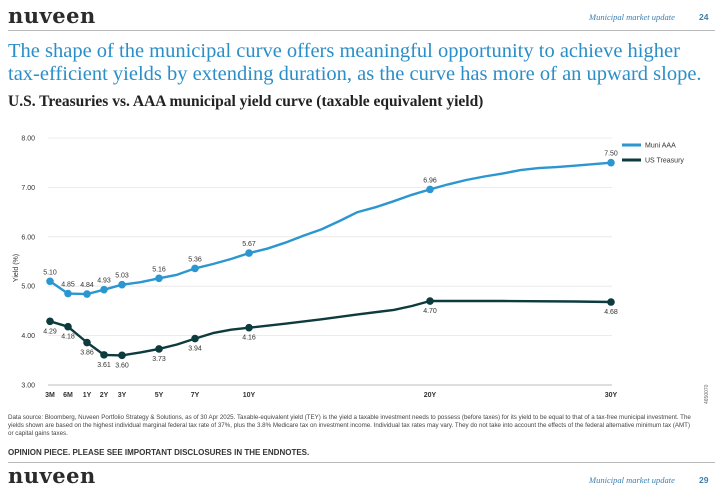 Image resolution: width=721 pixels, height=490 pixels. What do you see at coordinates (87, 395) in the screenshot?
I see `x-tick-label: 1Y` at bounding box center [87, 395].